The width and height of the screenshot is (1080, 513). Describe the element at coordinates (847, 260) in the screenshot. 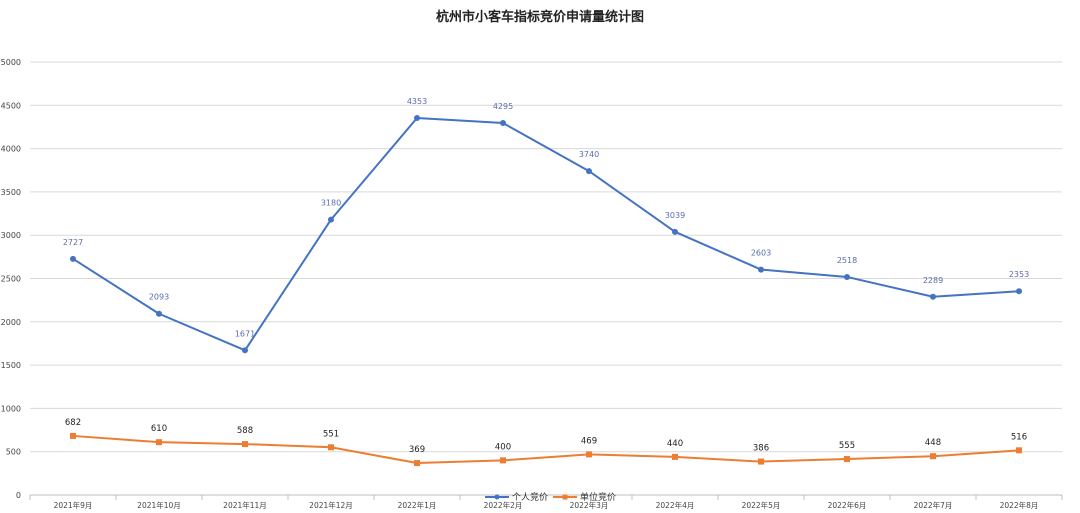

I see `data-label: 2518` at that location.